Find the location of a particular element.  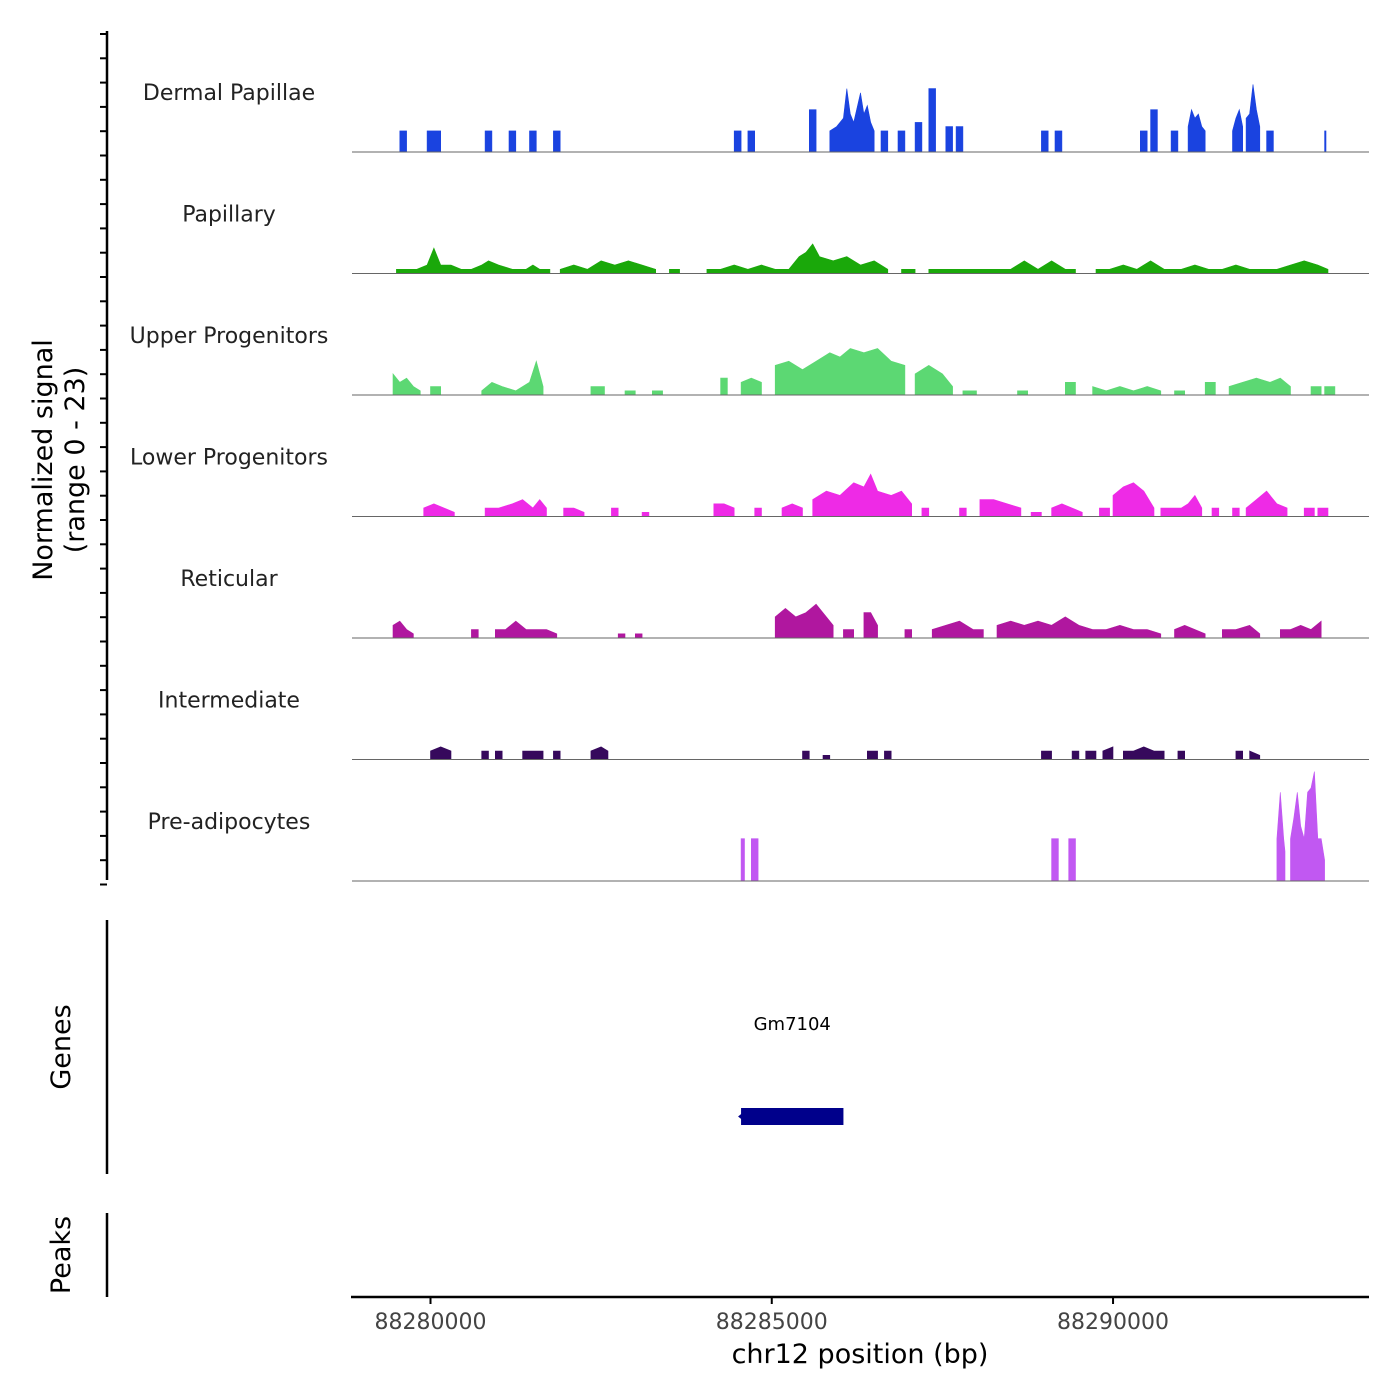

x-tick-label: 88290000 is located at coordinates (1113, 1322).